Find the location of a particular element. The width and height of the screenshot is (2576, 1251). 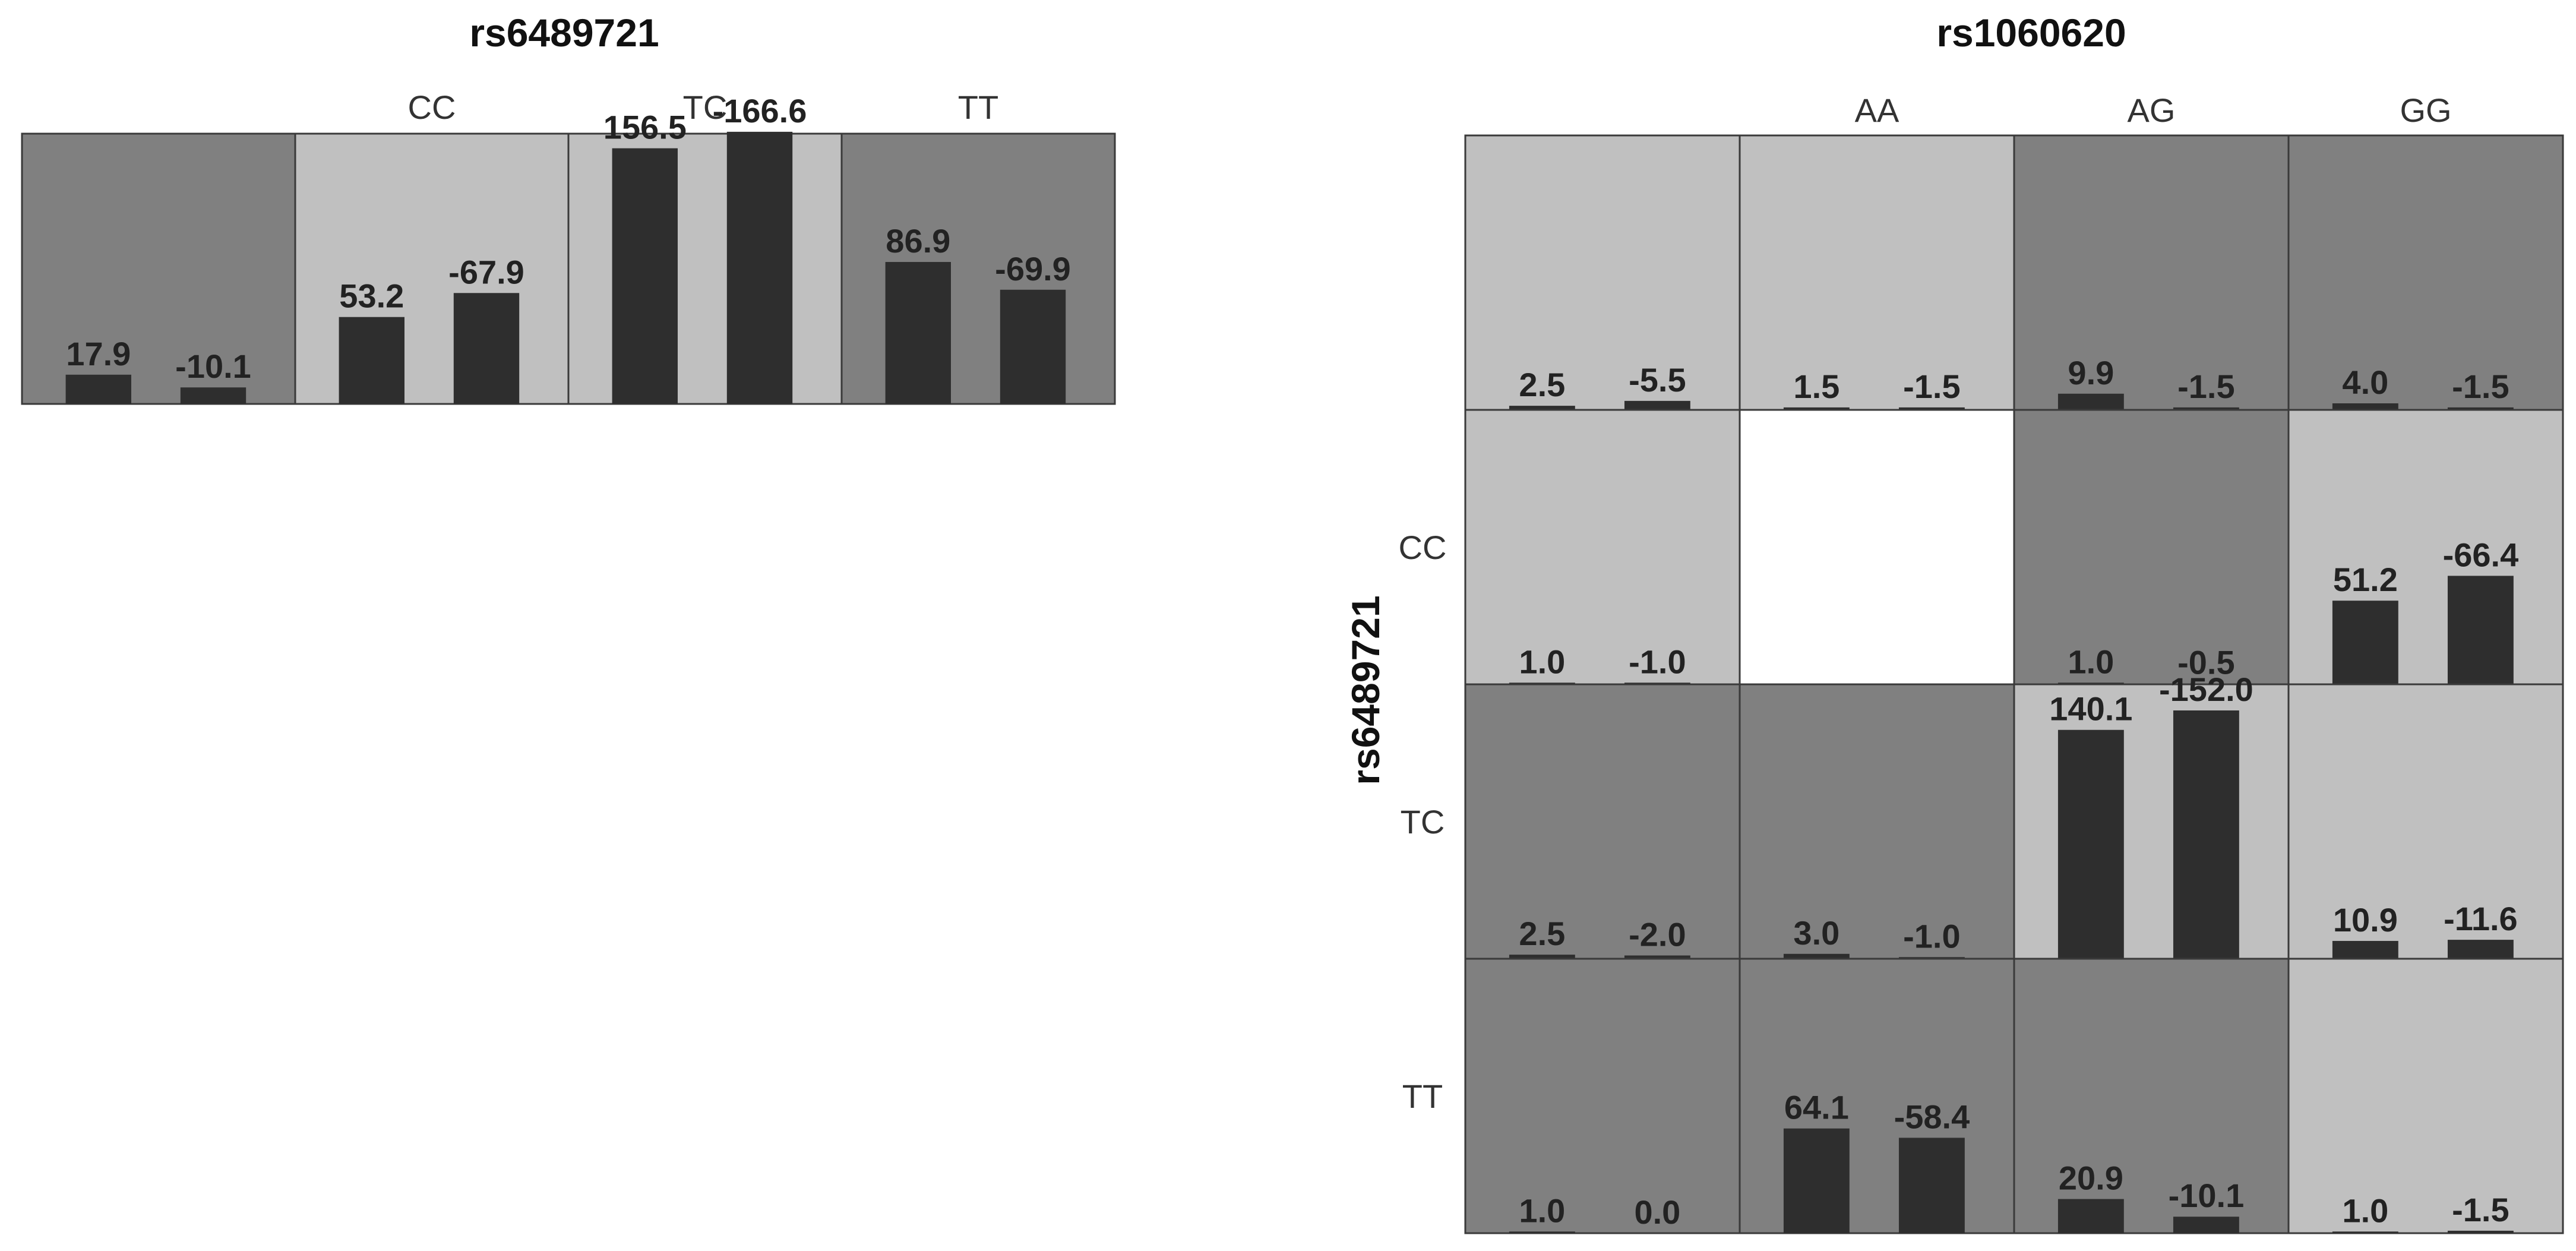

cell-c2-r2-c3 is located at coordinates (2151, 547).